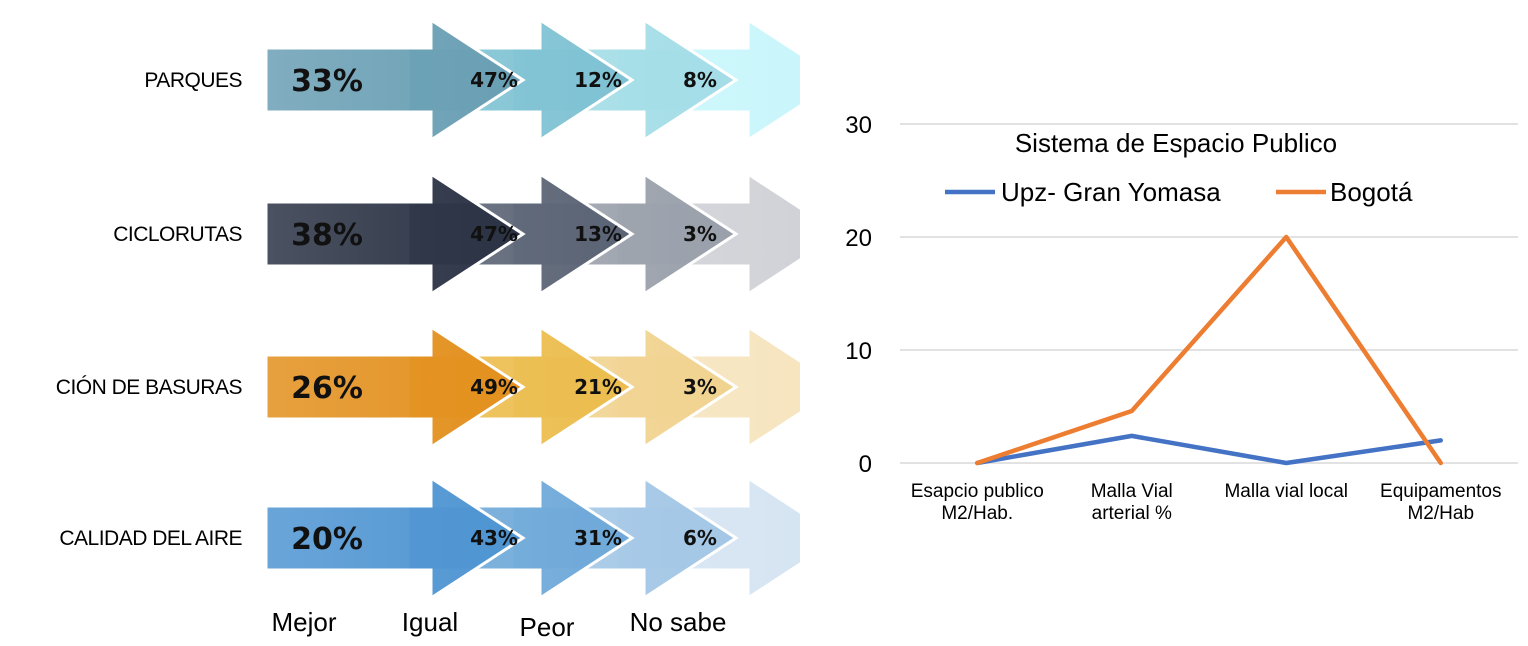 The width and height of the screenshot is (1528, 646). What do you see at coordinates (858, 125) in the screenshot?
I see `y-tick-label: 30` at bounding box center [858, 125].